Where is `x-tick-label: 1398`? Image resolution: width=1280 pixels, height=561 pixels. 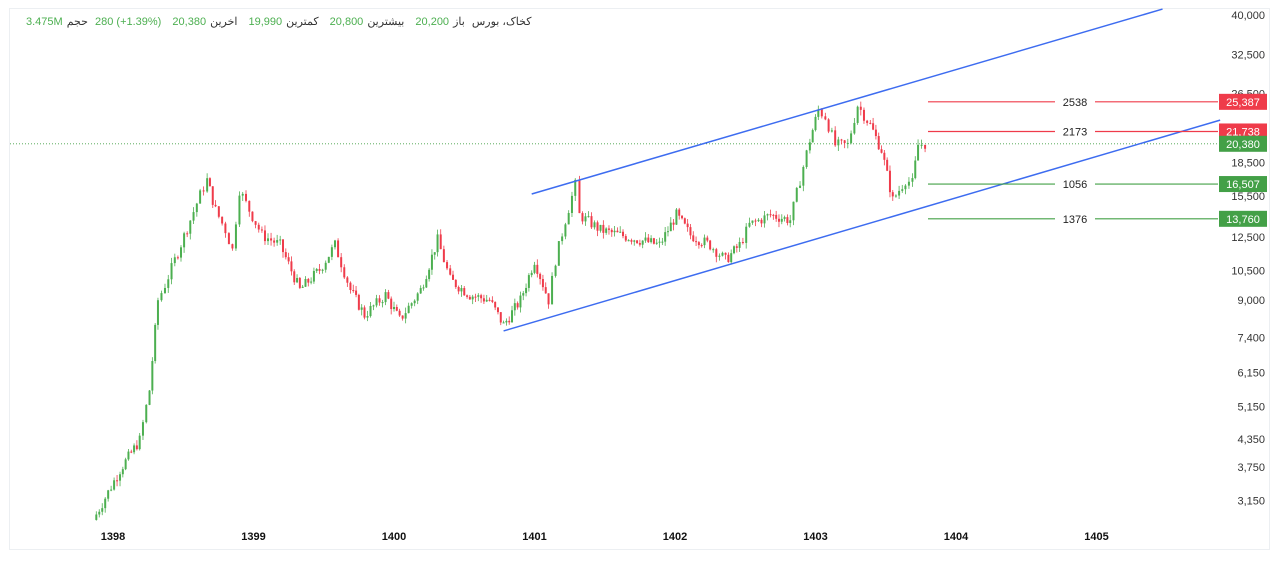
x-tick-label: 1398 is located at coordinates (113, 537).